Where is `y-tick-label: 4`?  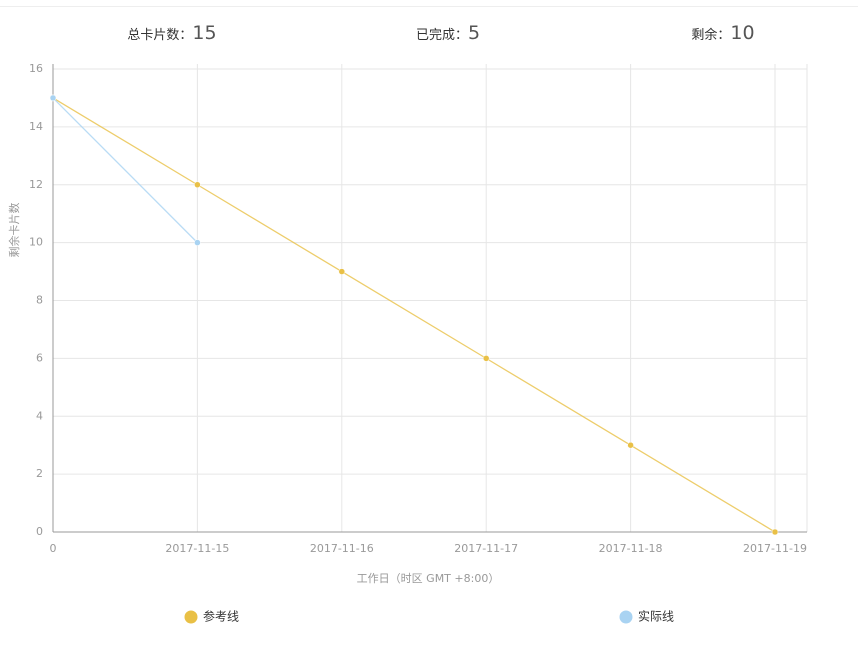
y-tick-label: 4 is located at coordinates (39, 415).